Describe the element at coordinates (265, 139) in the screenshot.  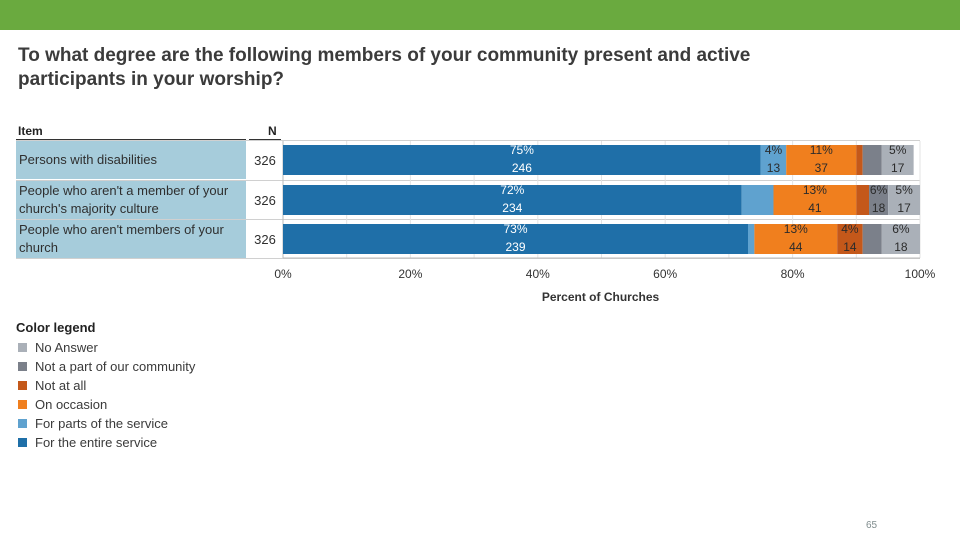
I see `n-header-rule` at that location.